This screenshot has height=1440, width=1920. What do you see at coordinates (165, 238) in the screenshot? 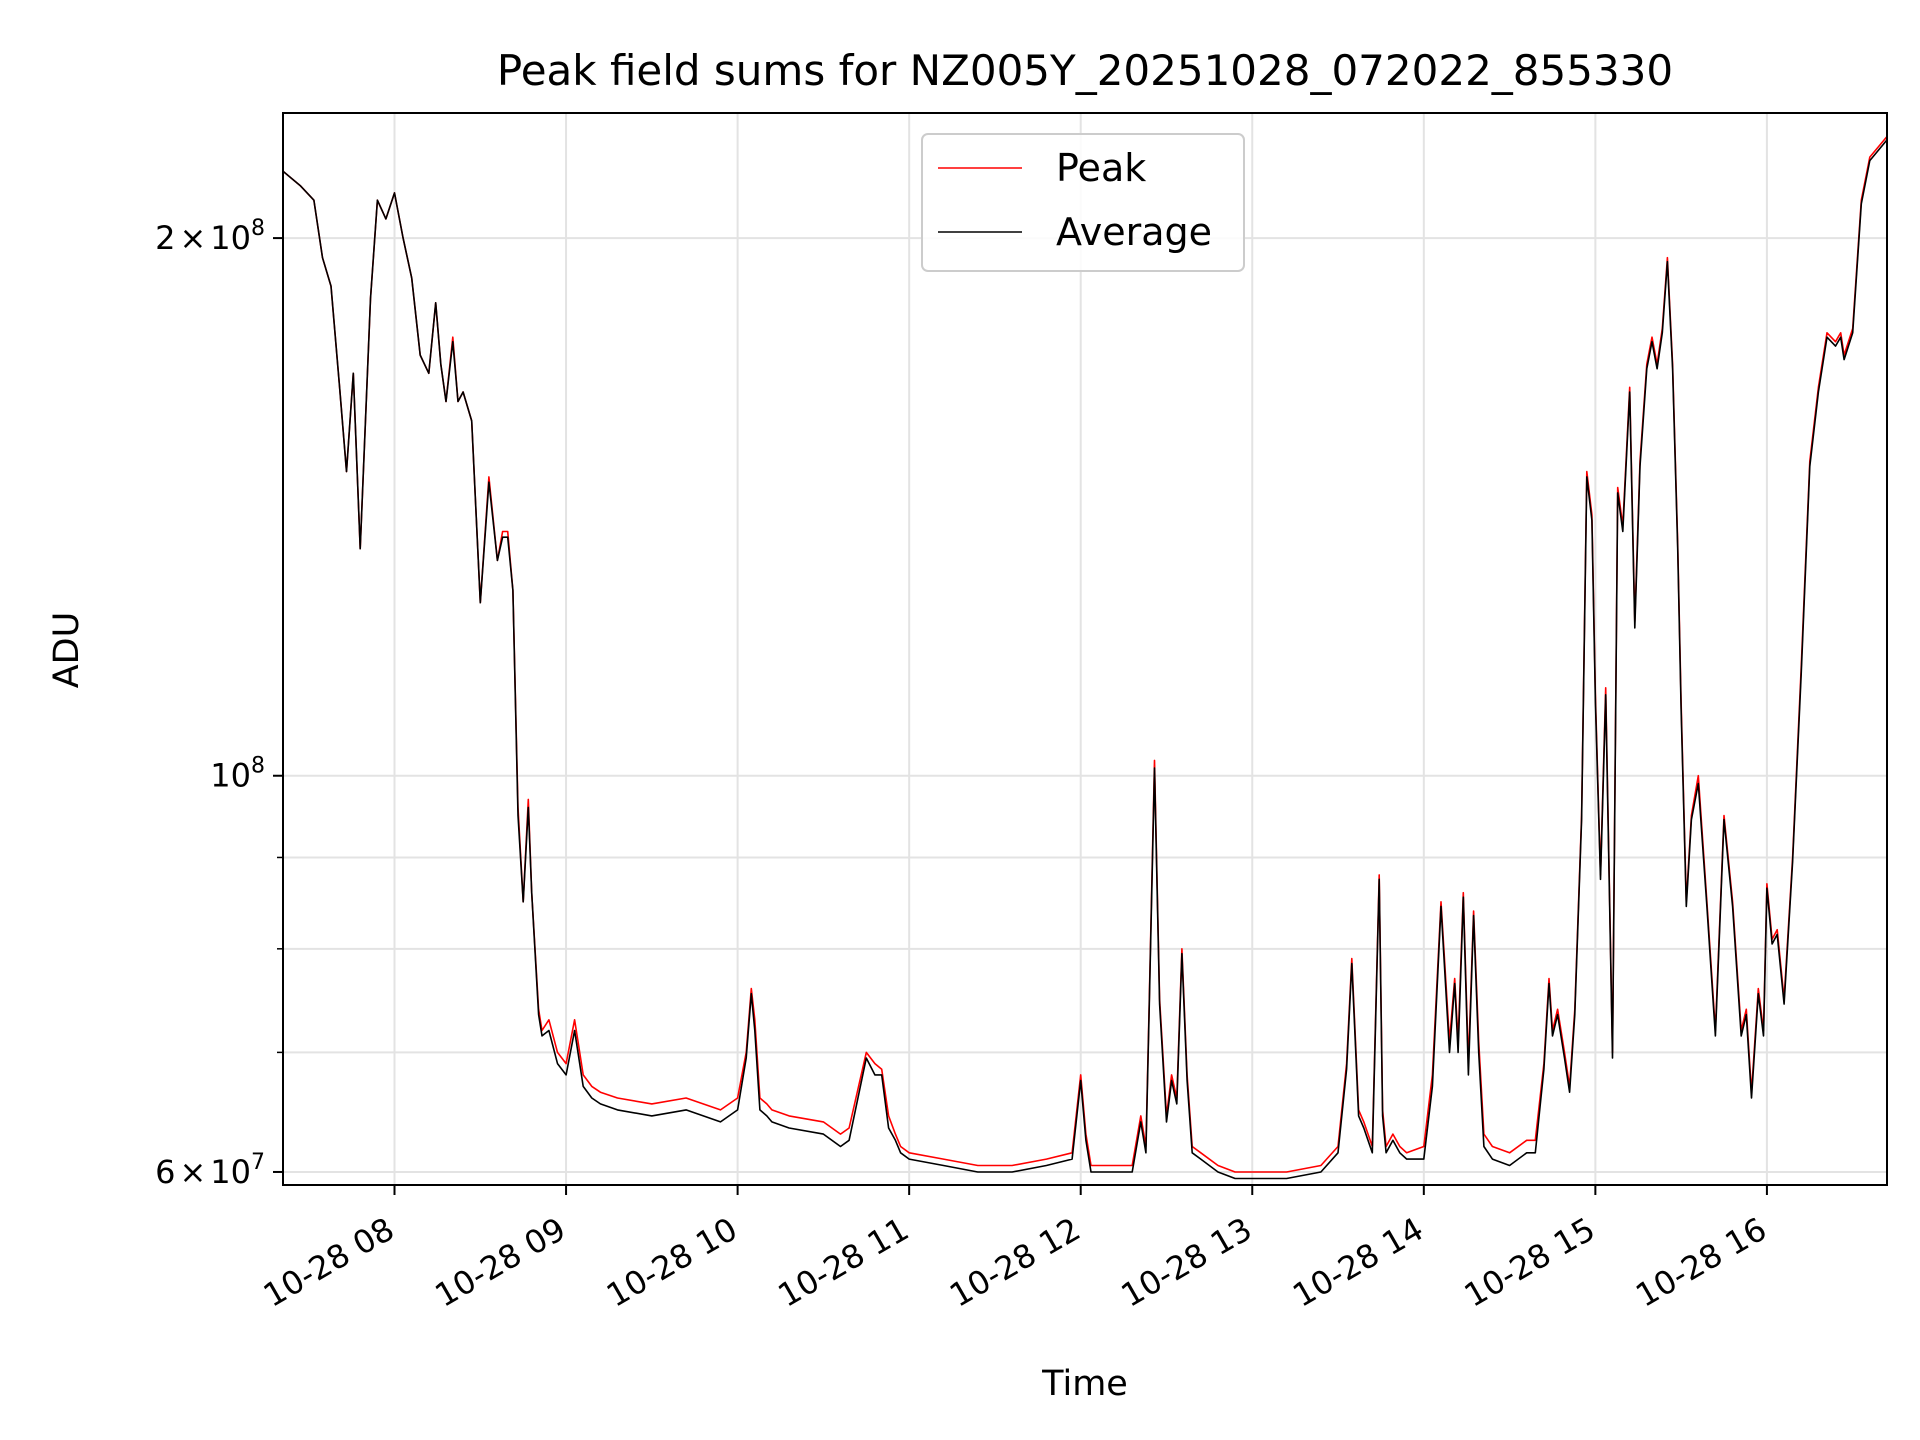
I see `y-tick-mantissa: 2` at bounding box center [165, 238].